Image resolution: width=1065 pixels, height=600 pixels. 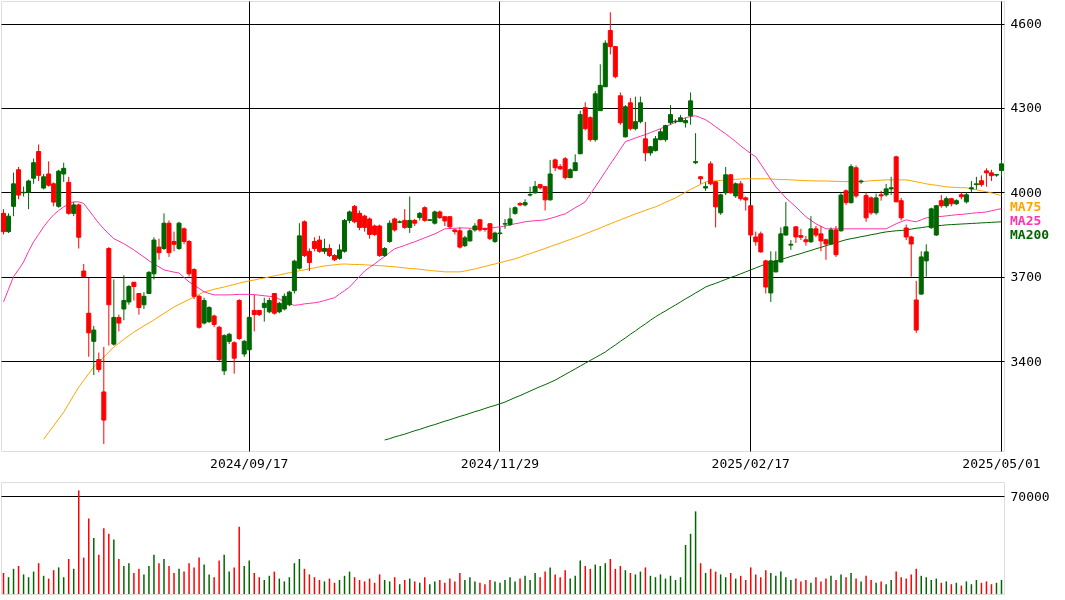 I want to click on series-label: MA200, so click(x=1030, y=234).